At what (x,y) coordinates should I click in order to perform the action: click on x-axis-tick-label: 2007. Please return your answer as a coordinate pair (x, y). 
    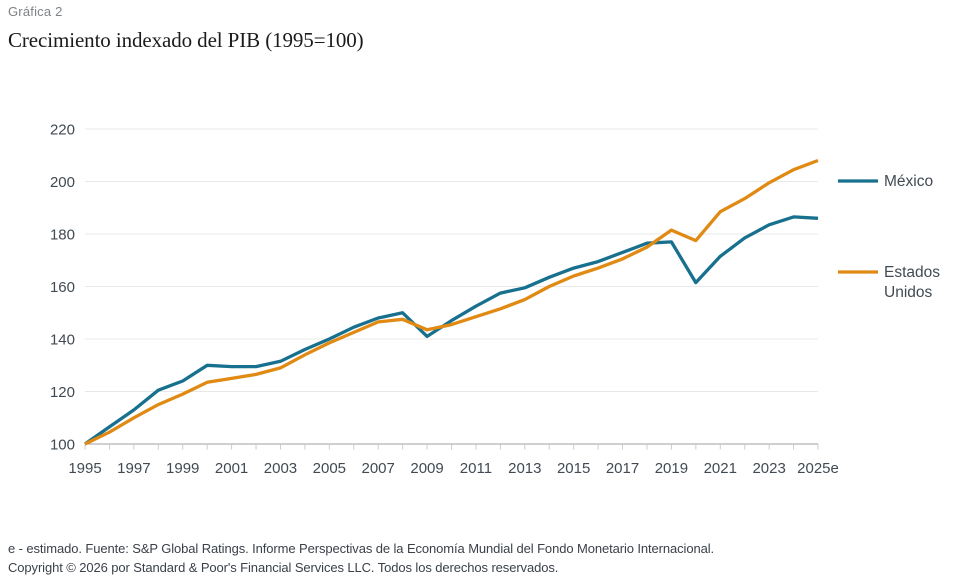
    Looking at the image, I should click on (378, 468).